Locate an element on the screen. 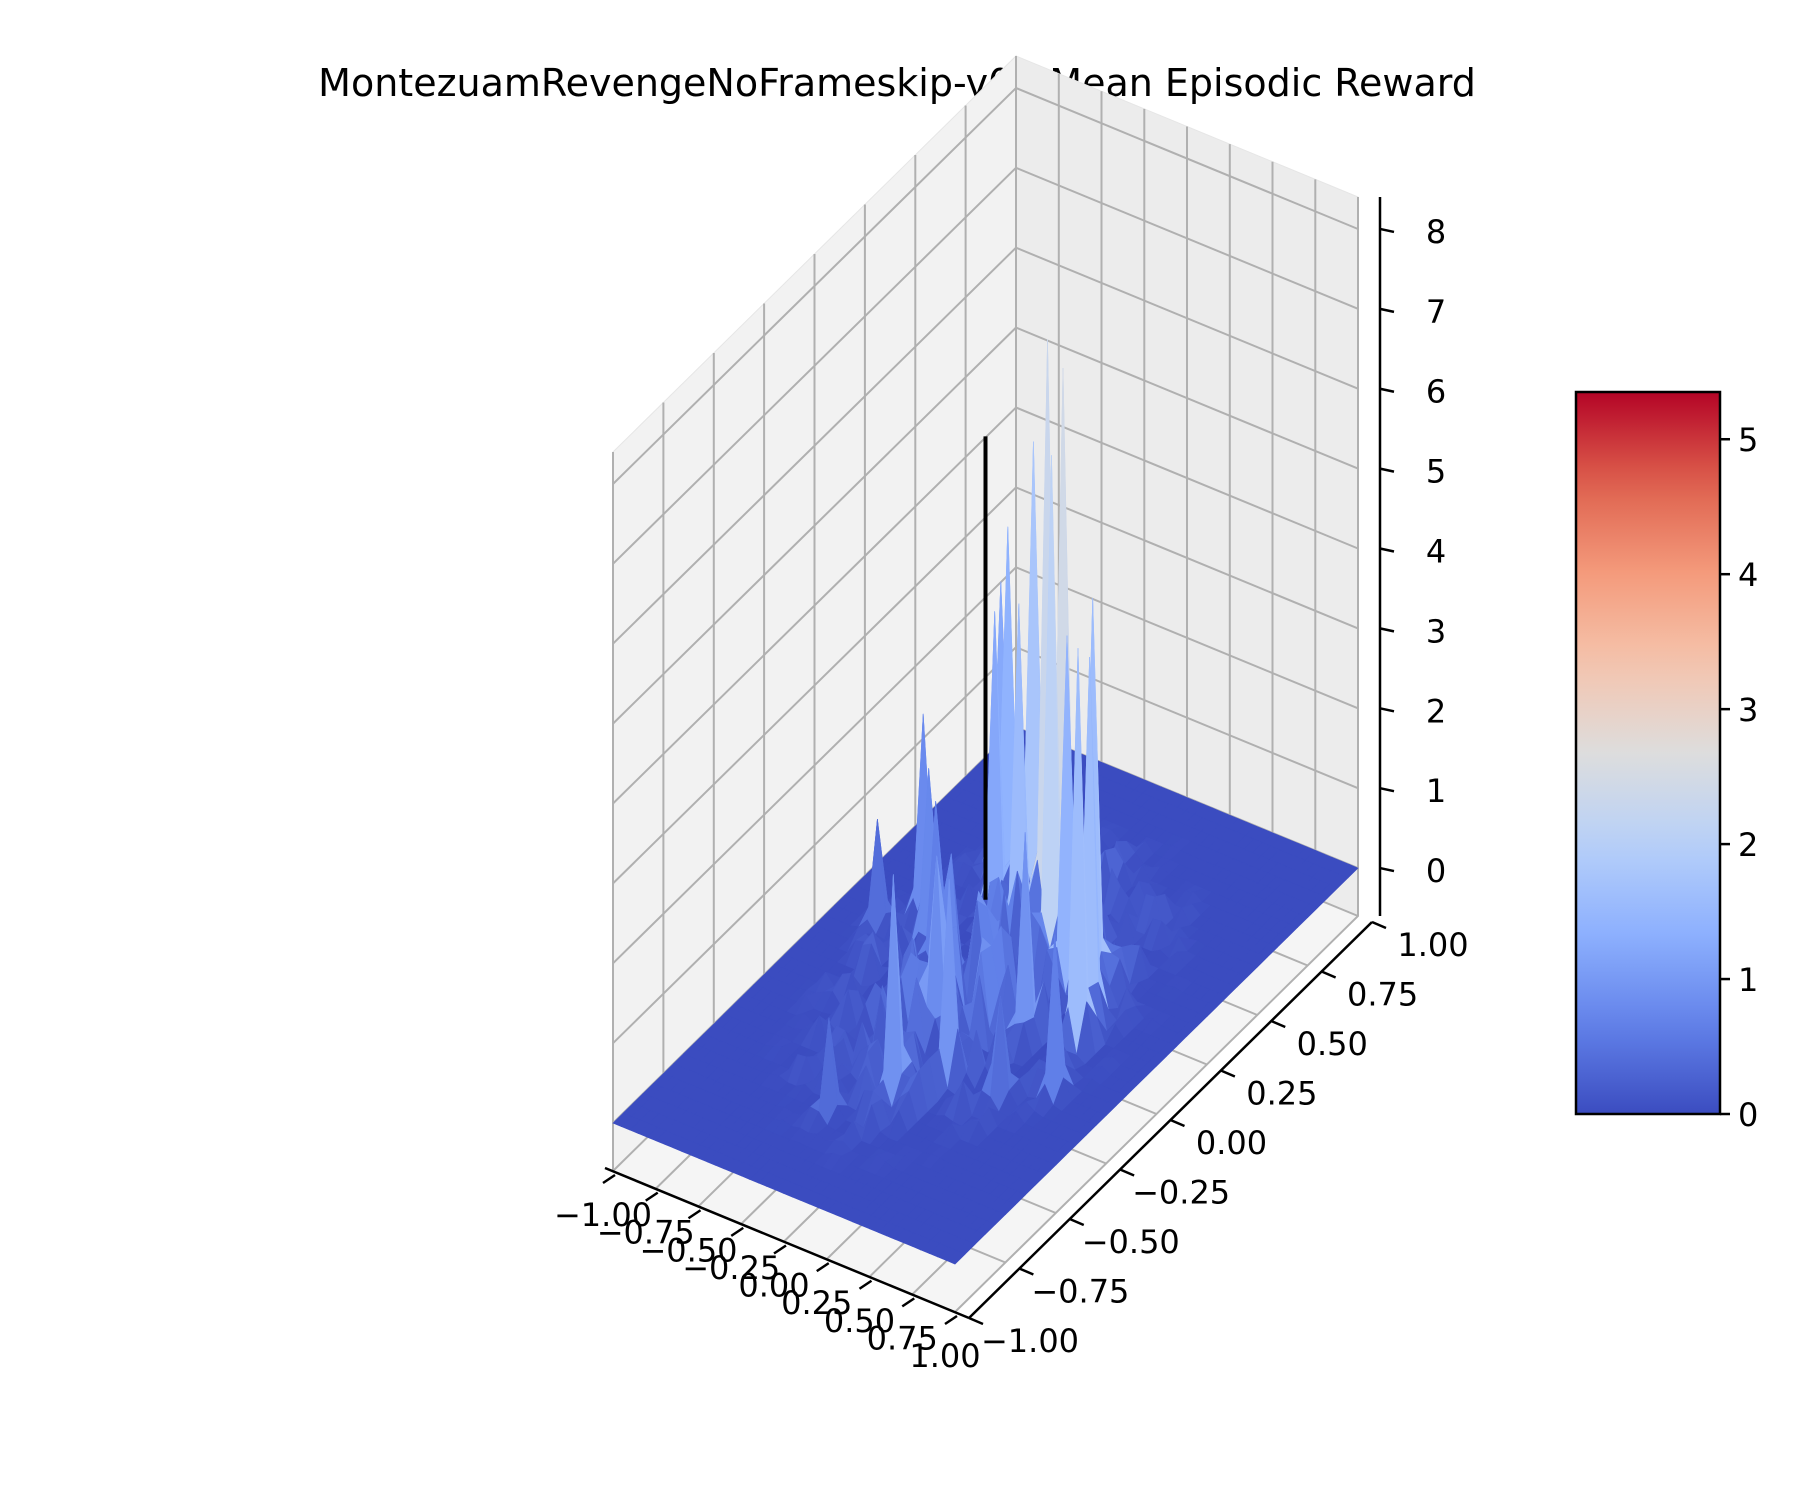  x-tick-label: 0.50 is located at coordinates (859, 1321).